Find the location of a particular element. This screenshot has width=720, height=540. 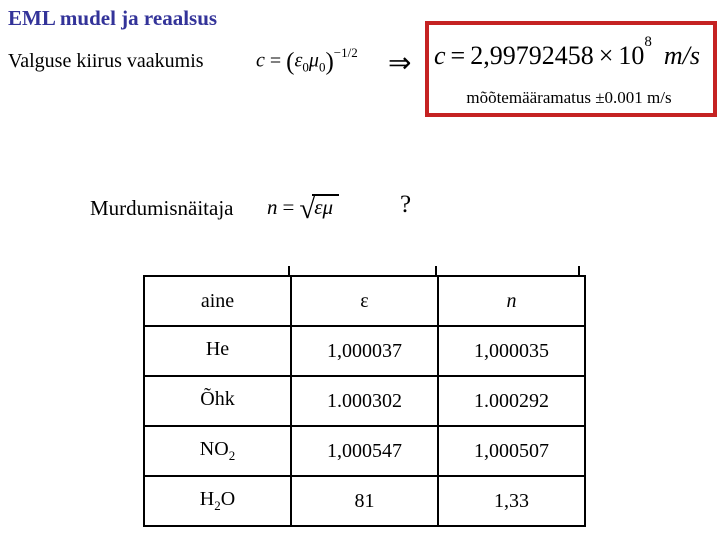

cell-n: 1.000292 is located at coordinates (511, 401).